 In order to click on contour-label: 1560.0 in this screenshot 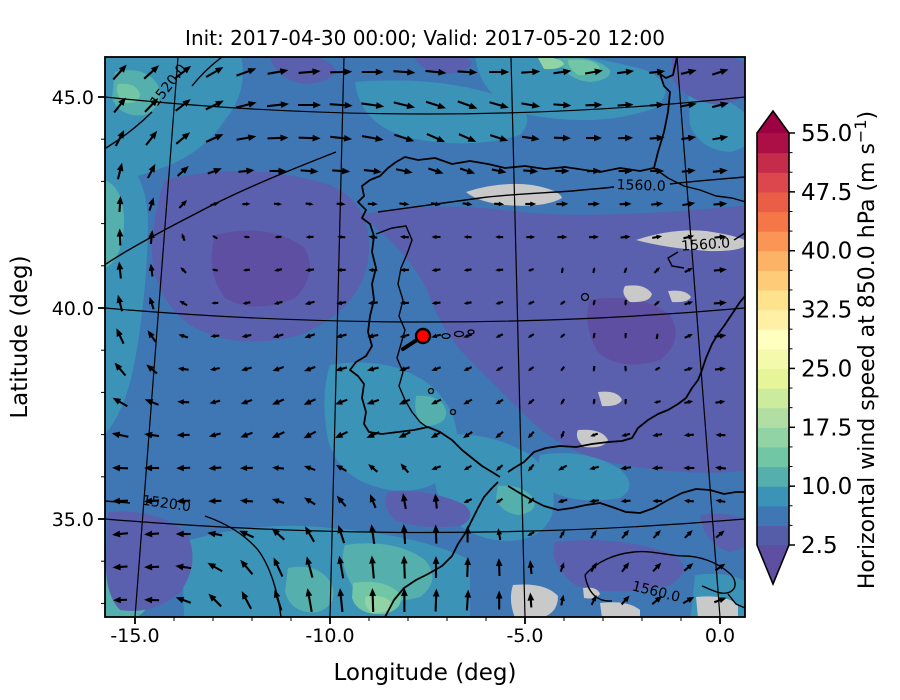, I will do `click(641, 186)`.